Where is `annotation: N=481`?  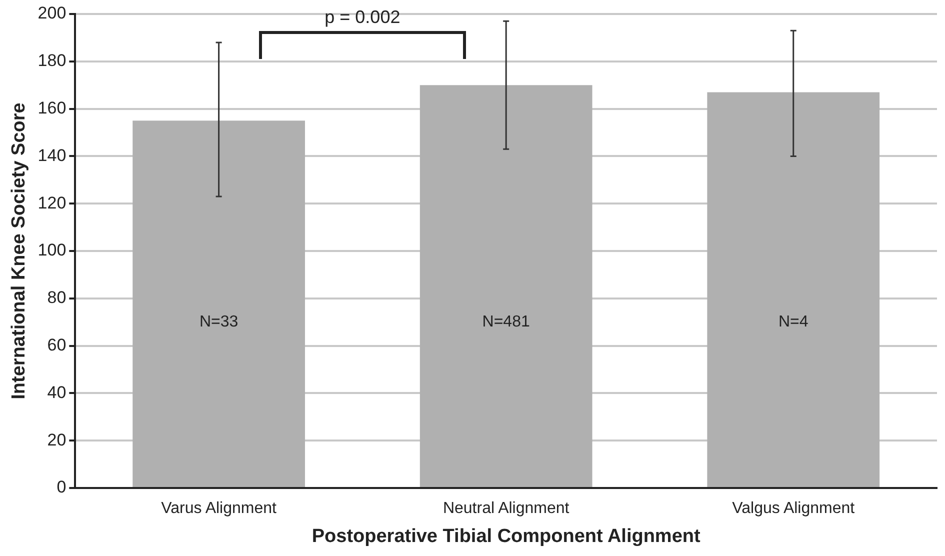 annotation: N=481 is located at coordinates (506, 322).